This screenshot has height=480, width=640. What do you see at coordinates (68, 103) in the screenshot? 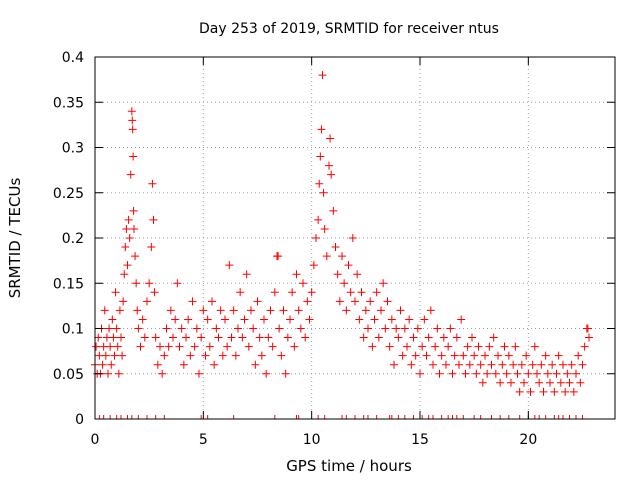
I see `y-tick-label: 0.35` at bounding box center [68, 103].